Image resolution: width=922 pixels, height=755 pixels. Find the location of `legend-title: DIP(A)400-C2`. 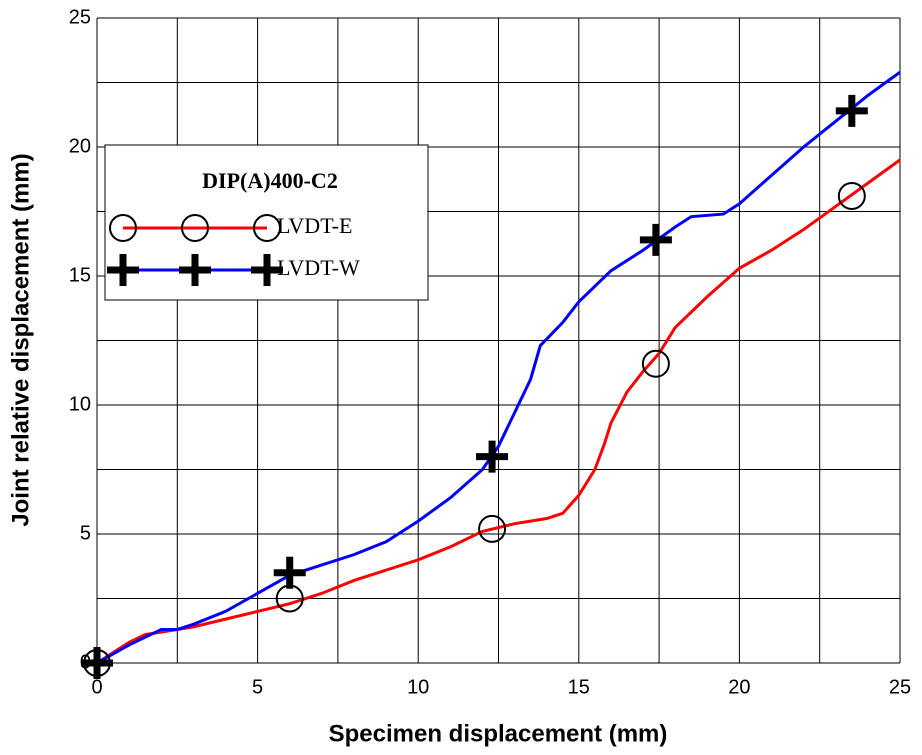

legend-title: DIP(A)400-C2 is located at coordinates (270, 180).